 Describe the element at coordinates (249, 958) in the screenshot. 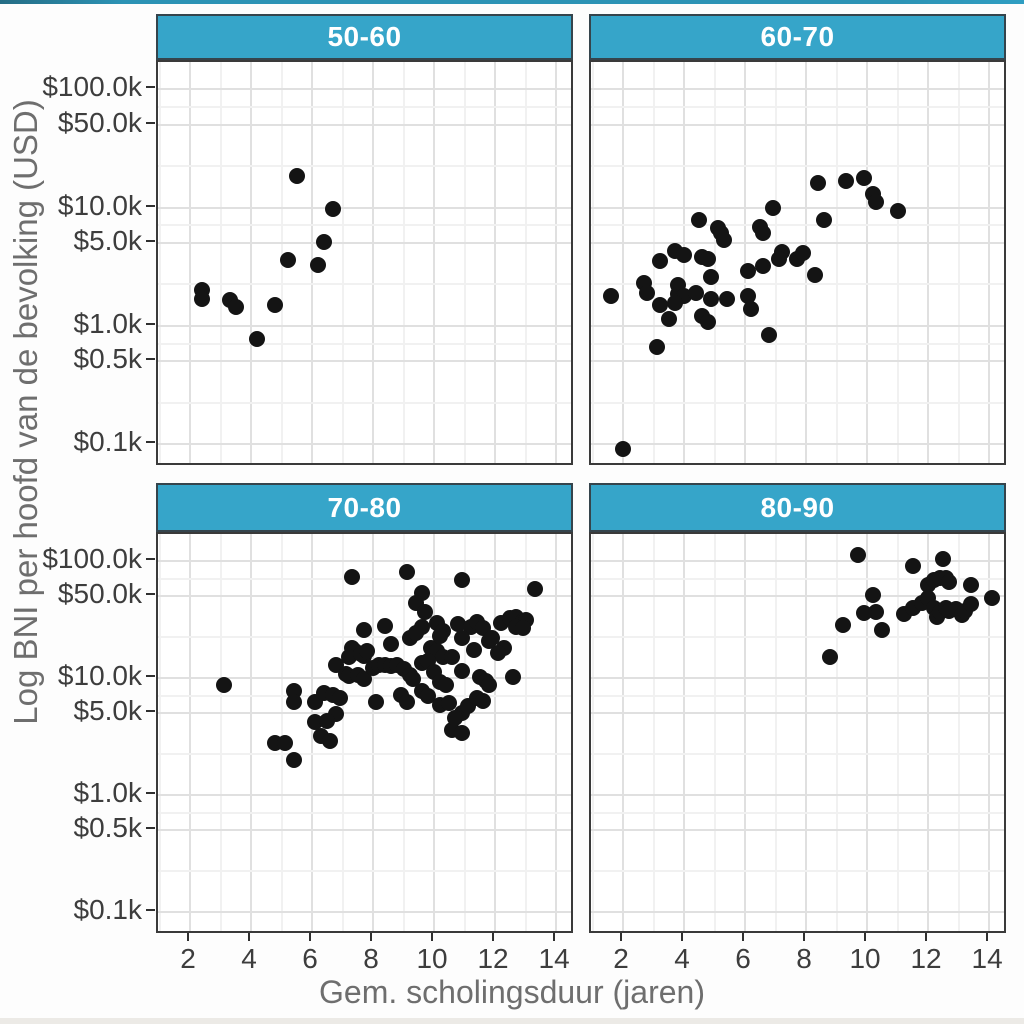

I see `x-axis-tick-label: 4` at that location.